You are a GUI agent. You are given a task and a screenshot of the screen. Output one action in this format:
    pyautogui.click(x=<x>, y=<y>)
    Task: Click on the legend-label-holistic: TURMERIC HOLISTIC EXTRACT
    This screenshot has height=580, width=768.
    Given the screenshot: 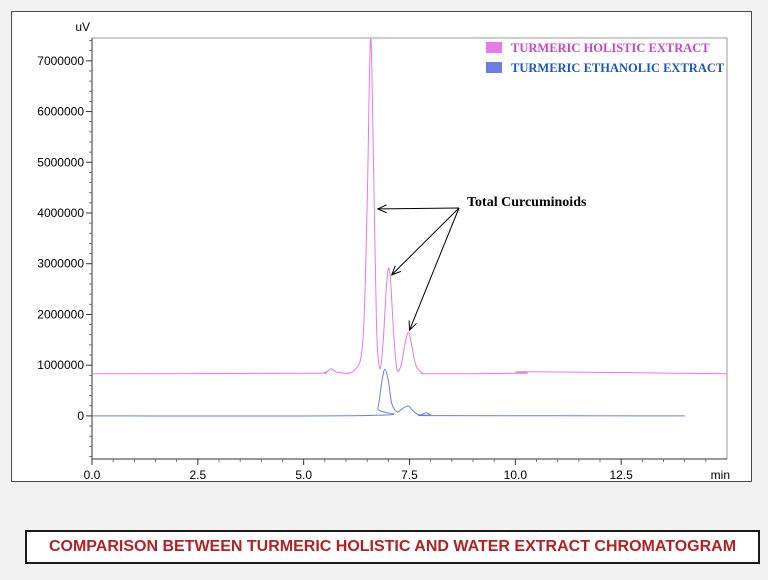 What is the action you would take?
    pyautogui.click(x=610, y=48)
    